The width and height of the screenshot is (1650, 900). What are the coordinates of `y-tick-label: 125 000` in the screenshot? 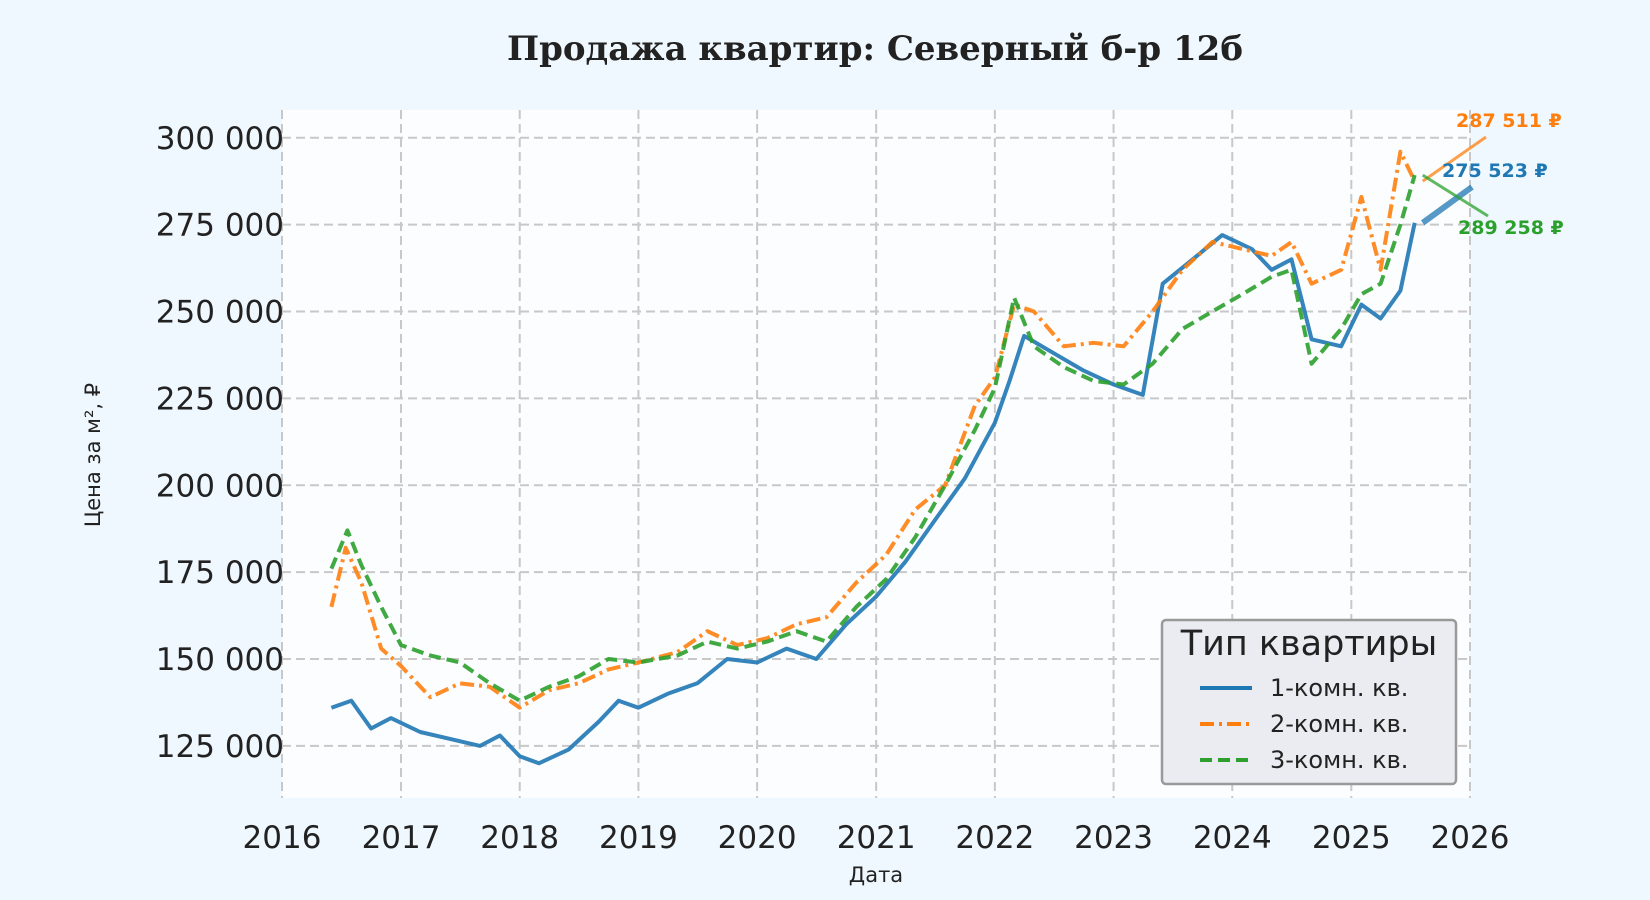 It's located at (220, 747).